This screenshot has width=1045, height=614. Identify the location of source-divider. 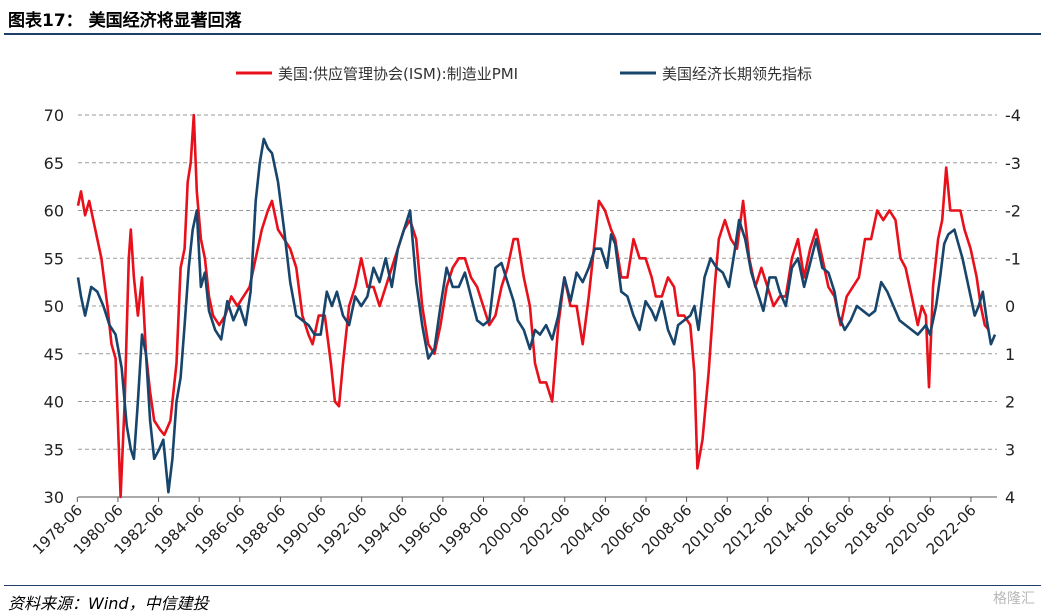
(522, 585).